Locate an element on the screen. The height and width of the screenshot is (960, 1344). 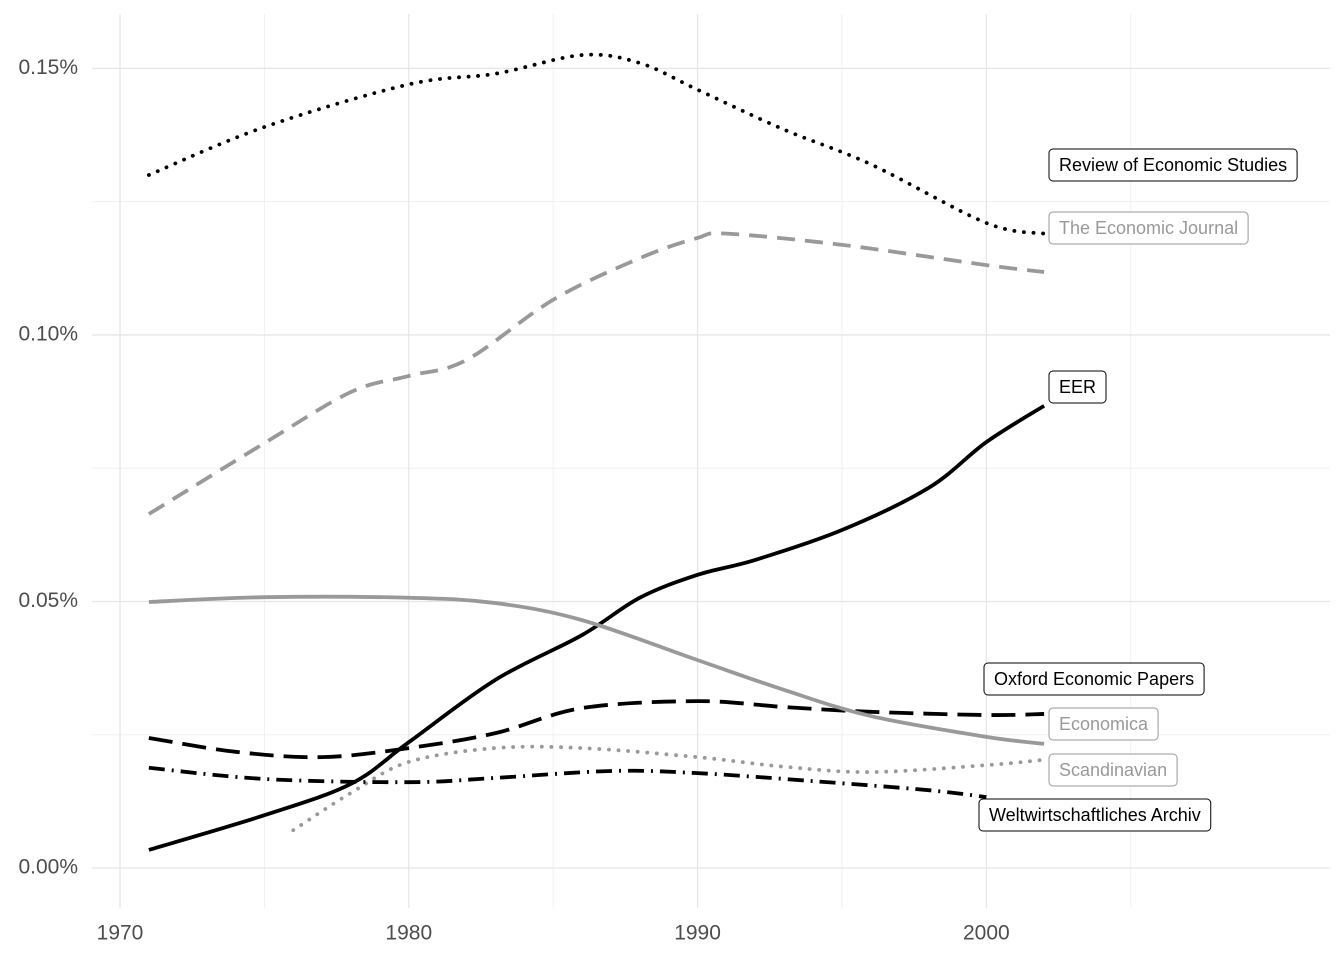
label-text: Economica is located at coordinates (1104, 724).